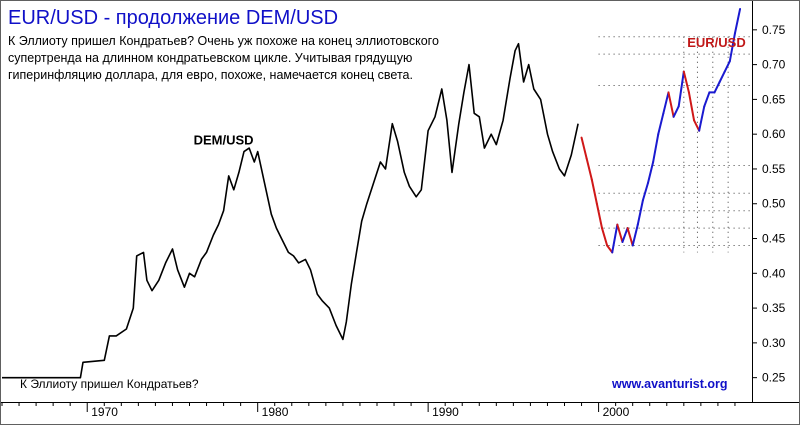 This screenshot has width=800, height=425. Describe the element at coordinates (774, 378) in the screenshot. I see `y-tick-label: 0.25` at that location.